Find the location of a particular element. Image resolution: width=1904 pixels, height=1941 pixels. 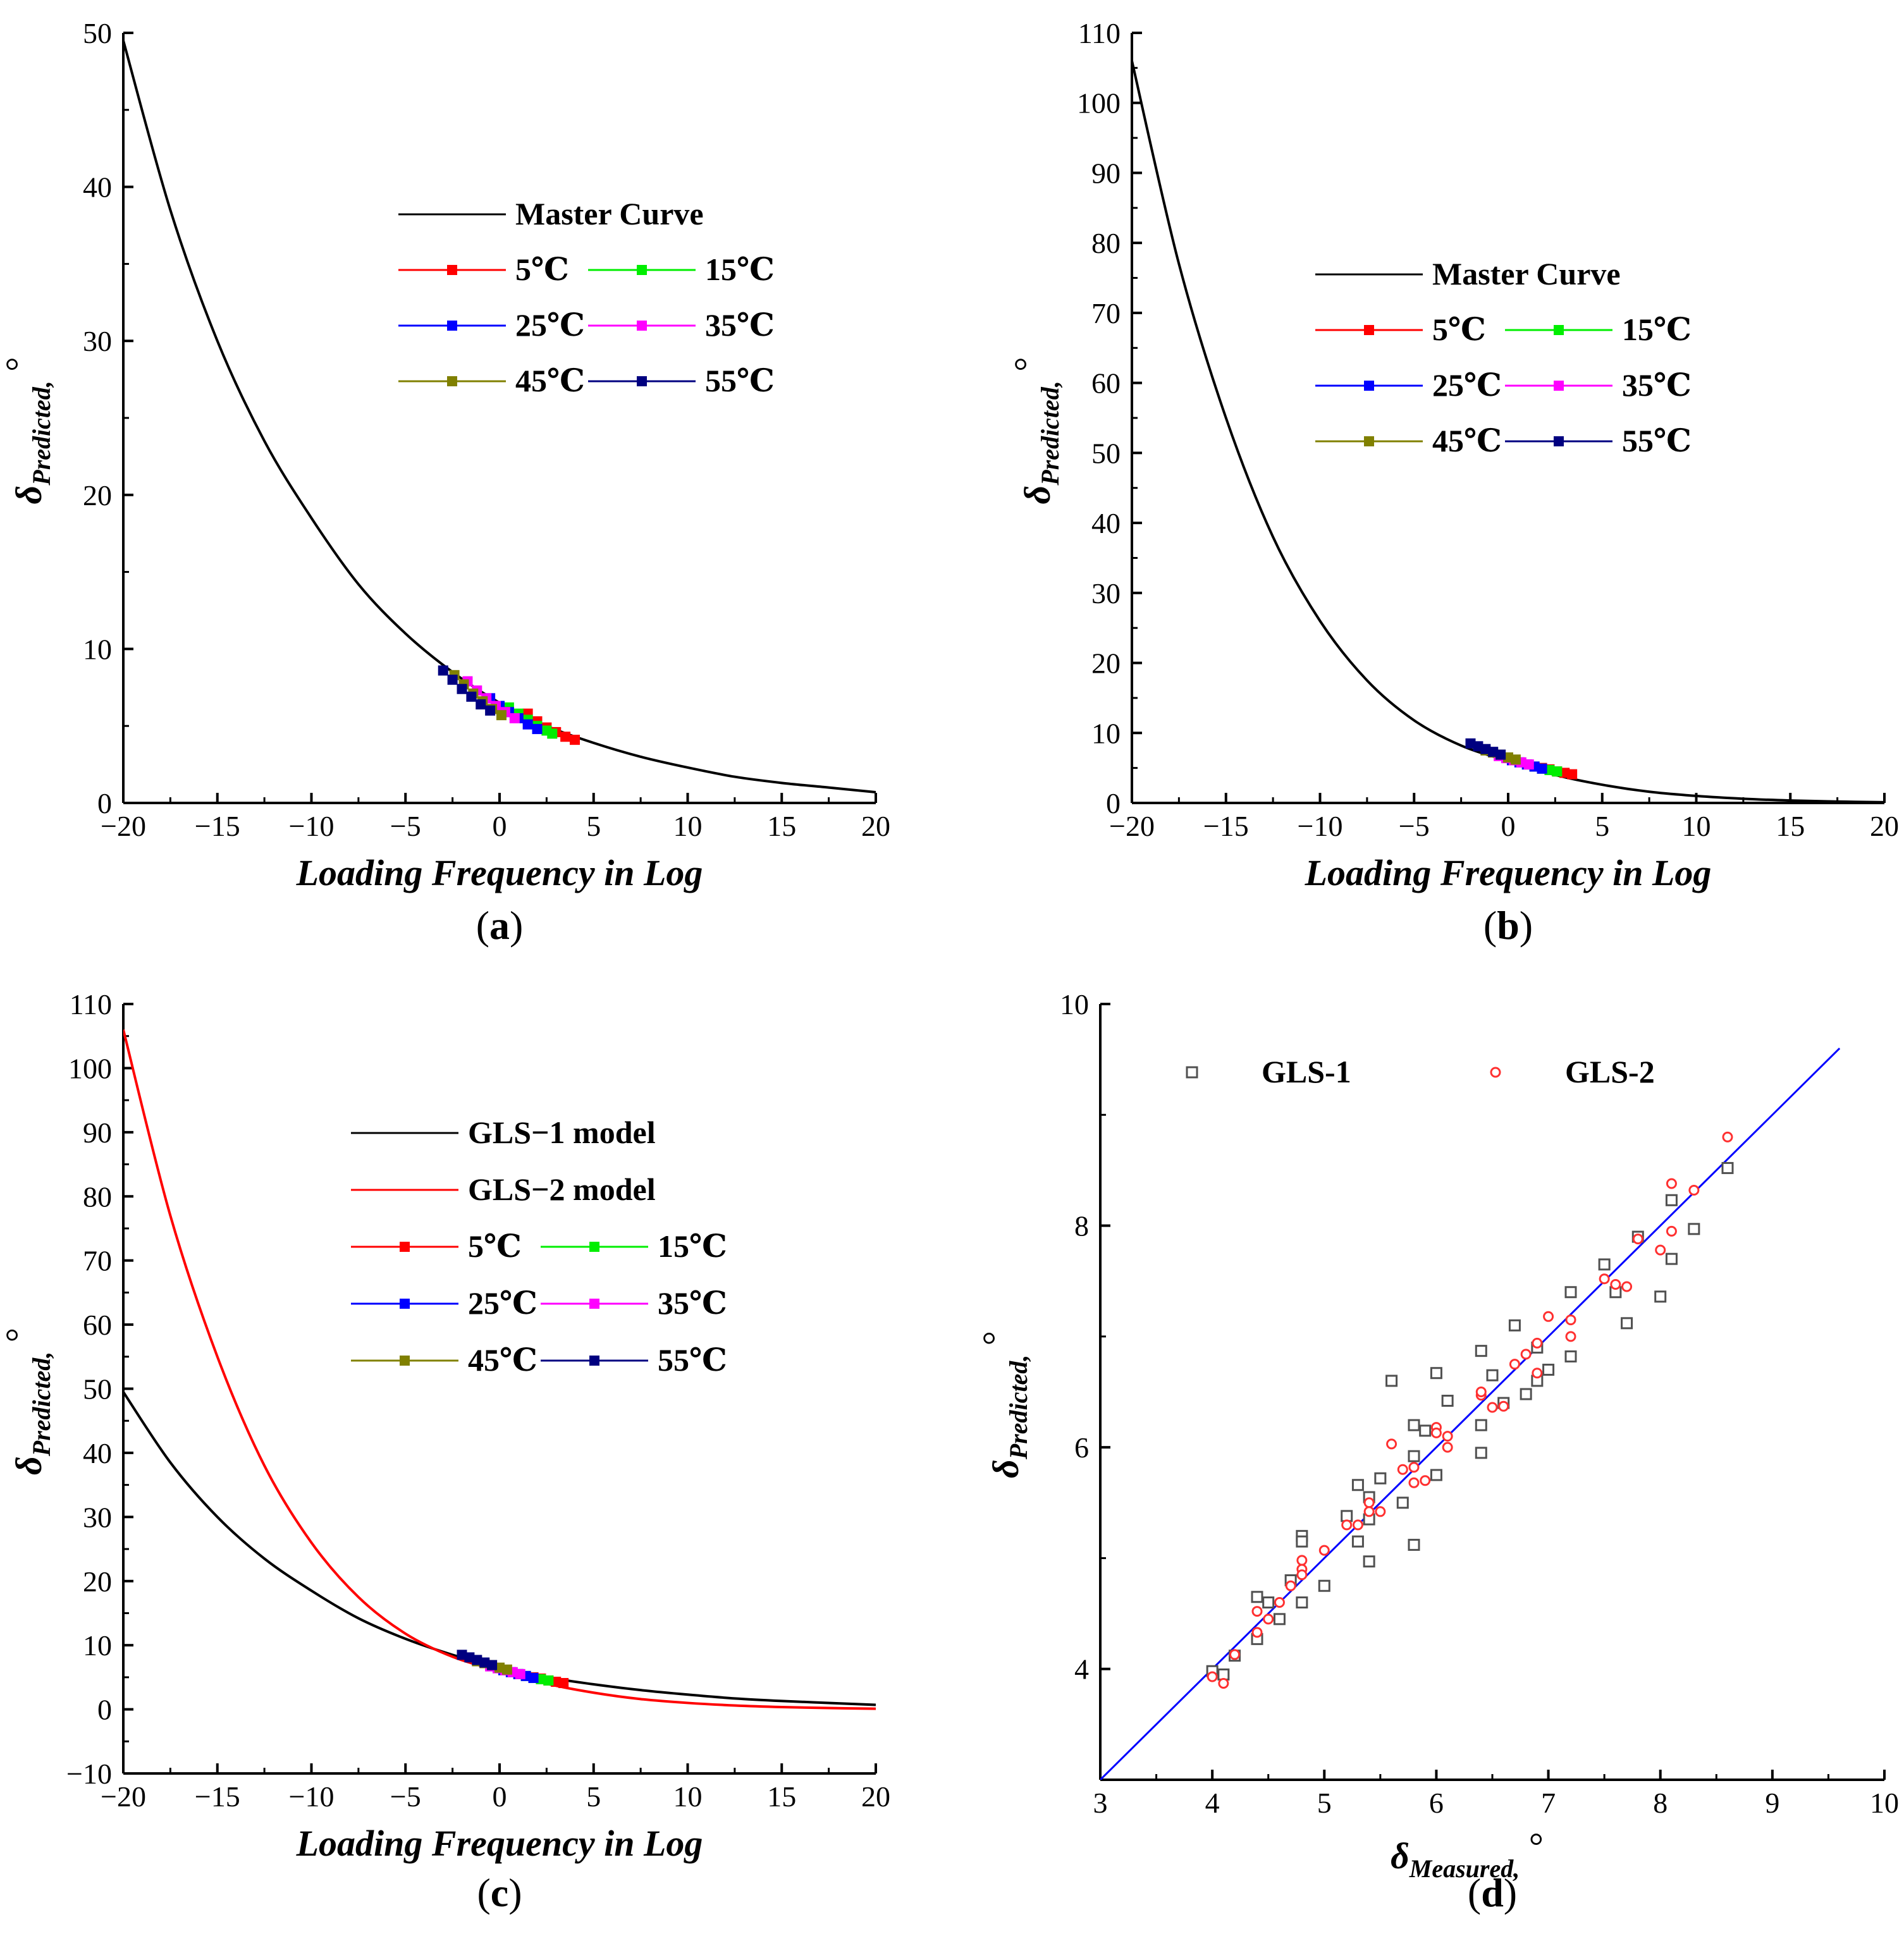

point-35- is located at coordinates (520, 1674).